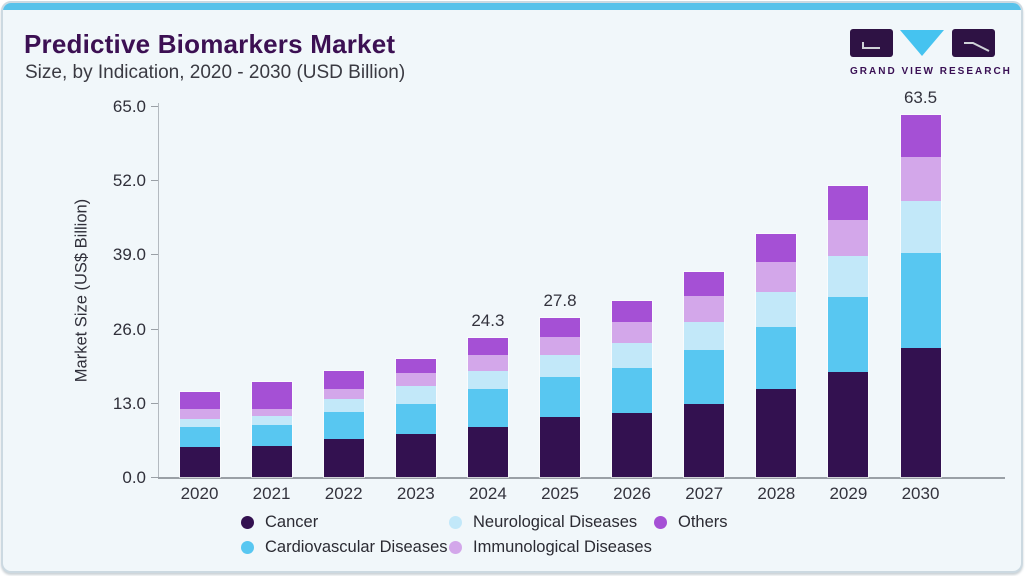 This screenshot has height=576, width=1025. What do you see at coordinates (247, 522) in the screenshot?
I see `legend-swatch-cancer` at bounding box center [247, 522].